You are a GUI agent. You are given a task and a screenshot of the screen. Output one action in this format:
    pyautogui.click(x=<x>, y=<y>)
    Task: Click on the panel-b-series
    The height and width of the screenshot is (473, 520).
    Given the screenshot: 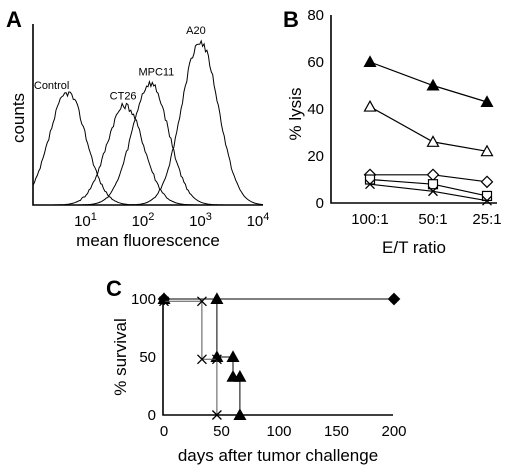 What is the action you would take?
    pyautogui.click(x=428, y=130)
    